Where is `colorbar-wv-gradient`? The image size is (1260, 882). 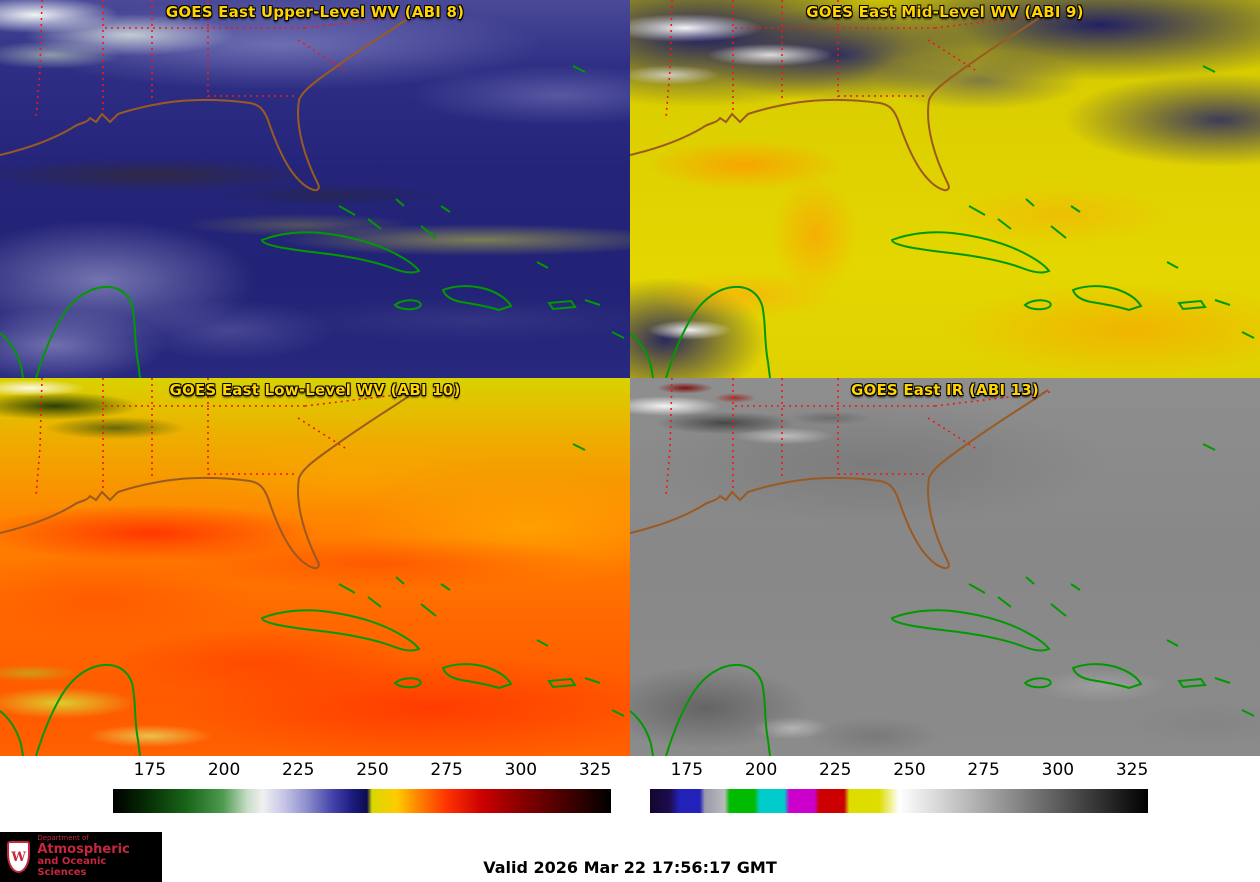 colorbar-wv-gradient is located at coordinates (362, 801).